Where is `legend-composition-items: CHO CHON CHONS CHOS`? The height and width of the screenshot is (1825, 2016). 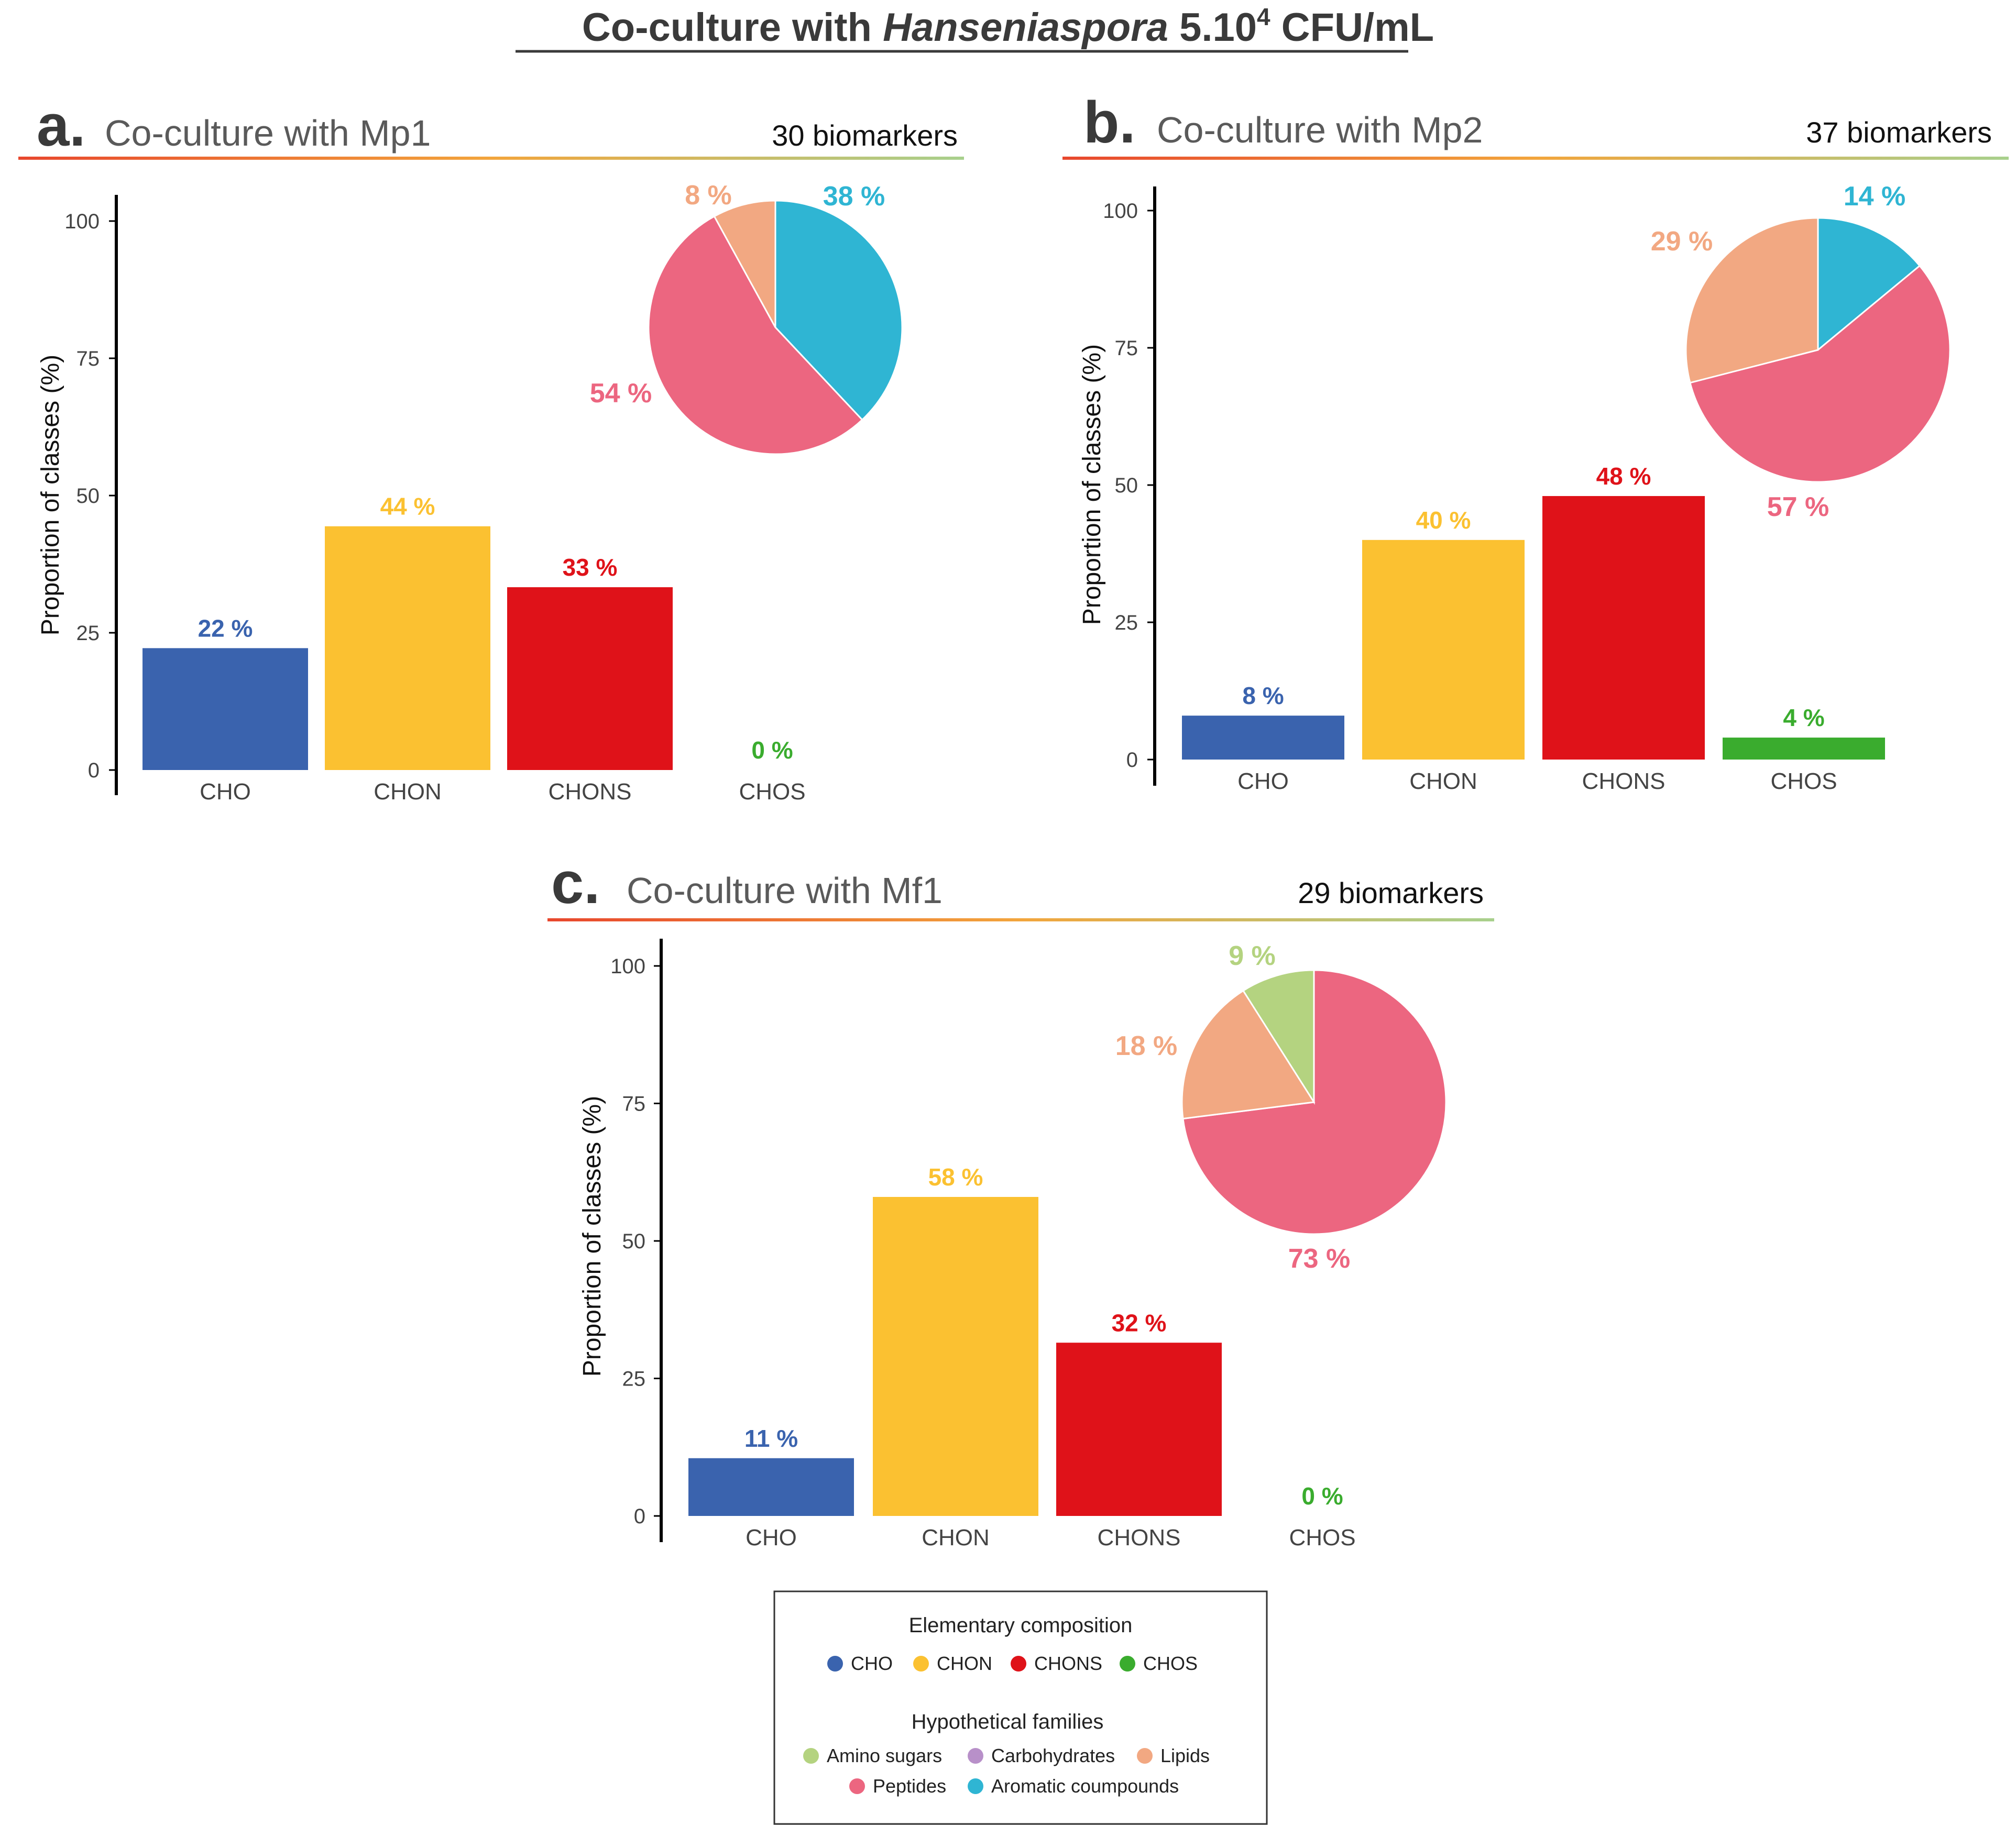
legend-composition-items: CHO CHON CHONS CHOS is located at coordinates (1013, 1663).